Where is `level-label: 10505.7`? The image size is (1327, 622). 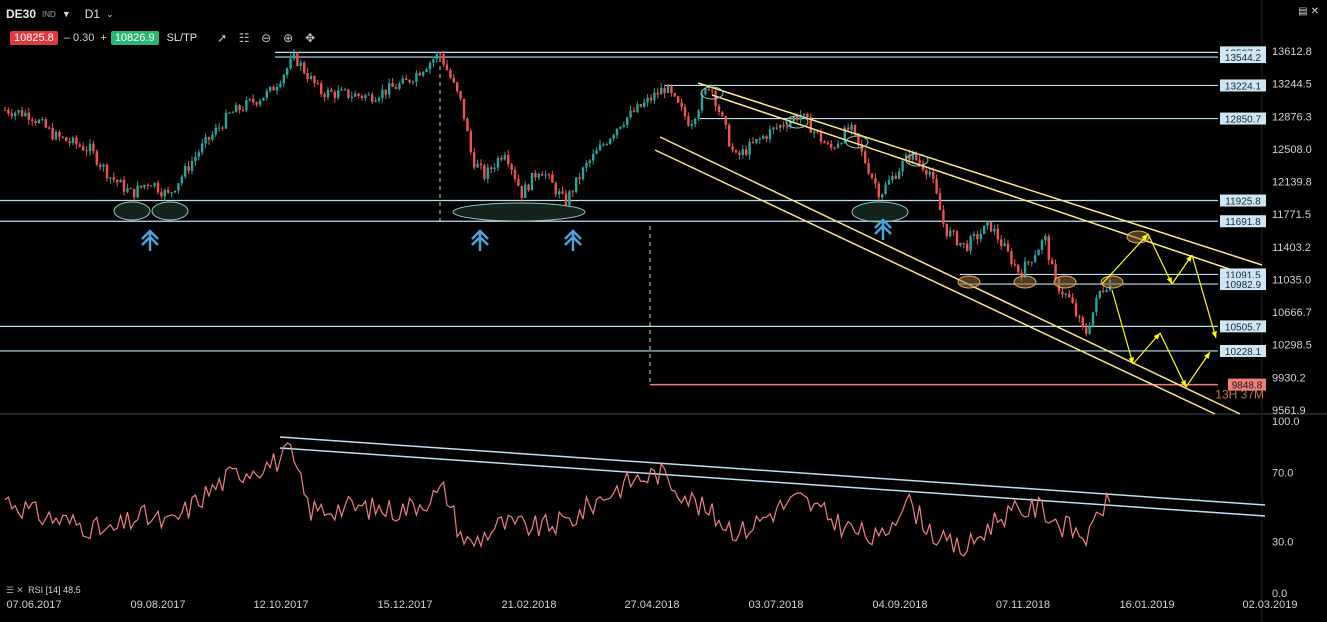 level-label: 10505.7 is located at coordinates (1243, 327).